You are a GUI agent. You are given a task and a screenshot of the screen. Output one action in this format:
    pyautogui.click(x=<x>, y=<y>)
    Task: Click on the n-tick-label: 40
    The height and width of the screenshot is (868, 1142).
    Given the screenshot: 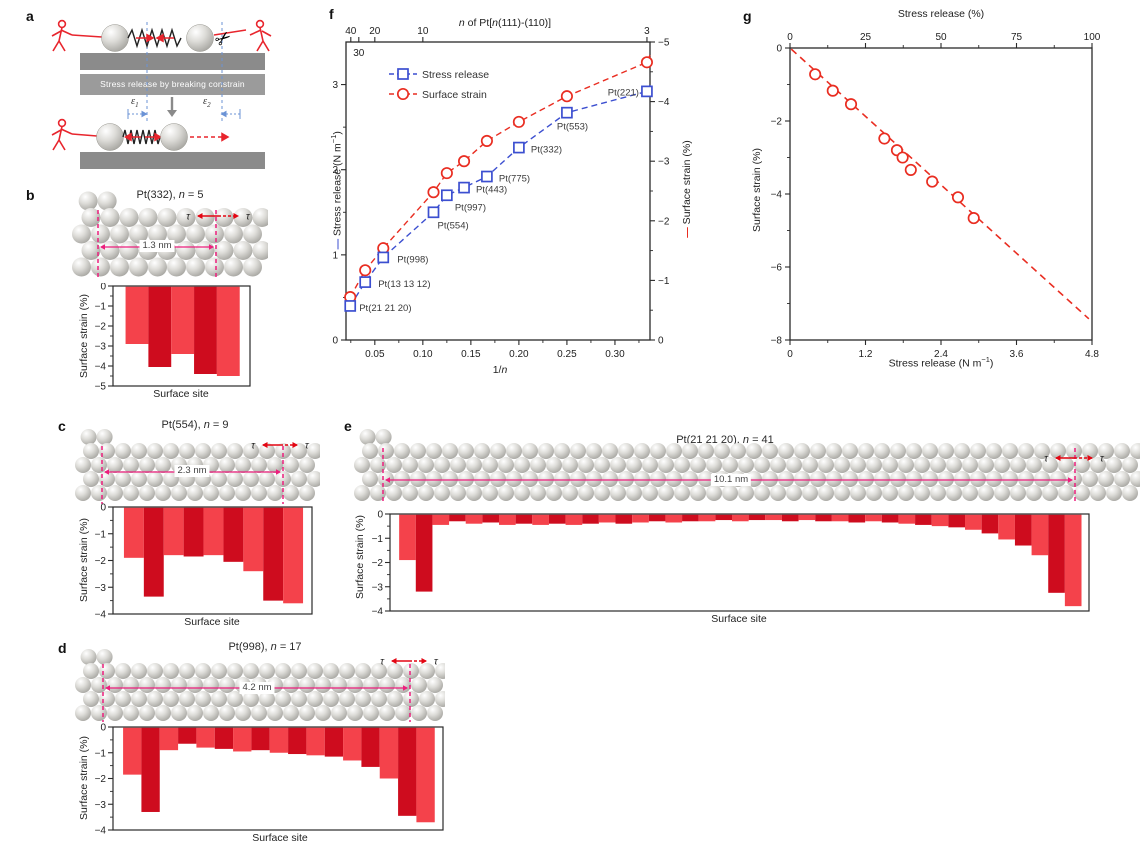 What is the action you would take?
    pyautogui.click(x=351, y=31)
    